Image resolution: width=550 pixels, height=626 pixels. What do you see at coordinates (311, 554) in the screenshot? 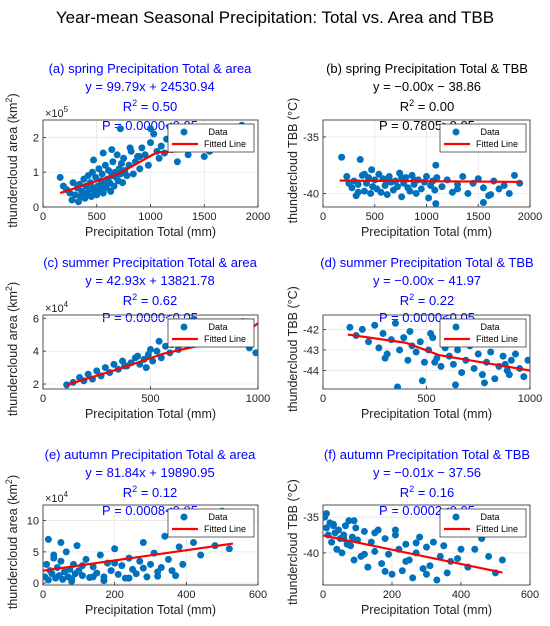
I see `y-tick-label: -40` at bounding box center [311, 554].